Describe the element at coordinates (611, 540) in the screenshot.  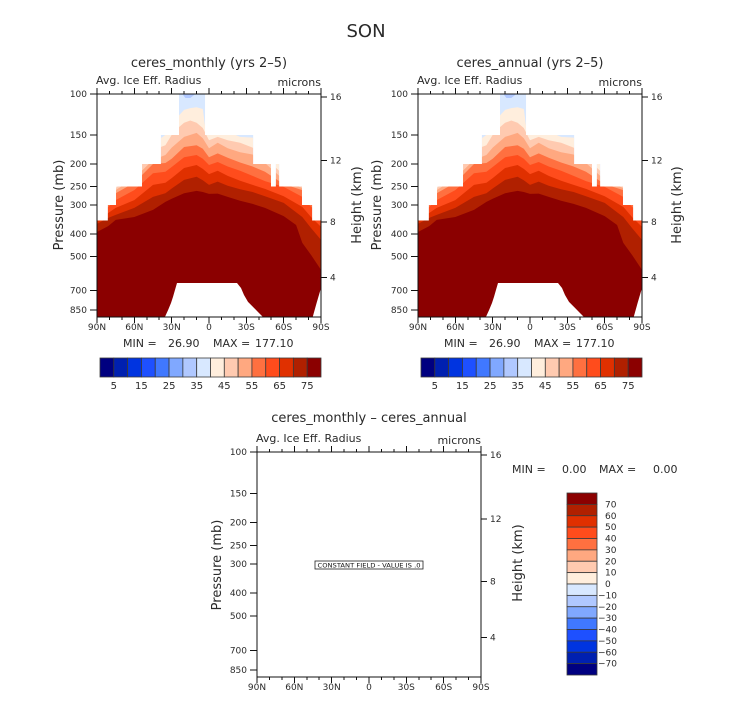
I see `colorbar-label: 40` at that location.